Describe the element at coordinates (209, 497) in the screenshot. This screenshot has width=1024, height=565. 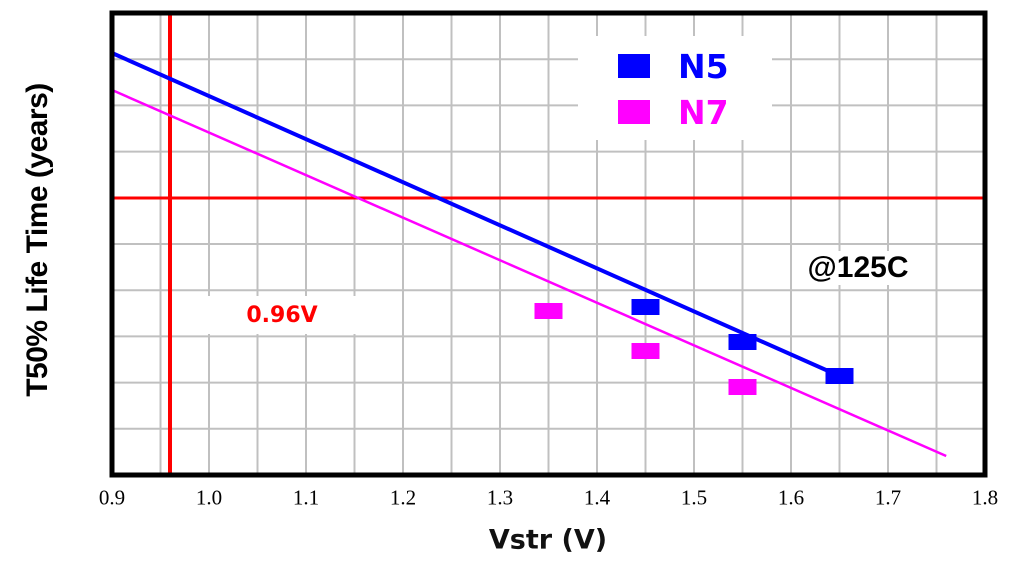
I see `x-tick-label: 1.0` at that location.